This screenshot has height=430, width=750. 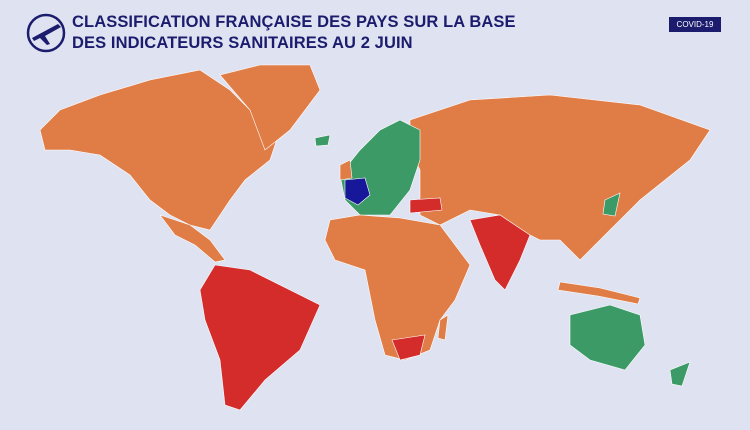 I want to click on indonesia, so click(x=599, y=293).